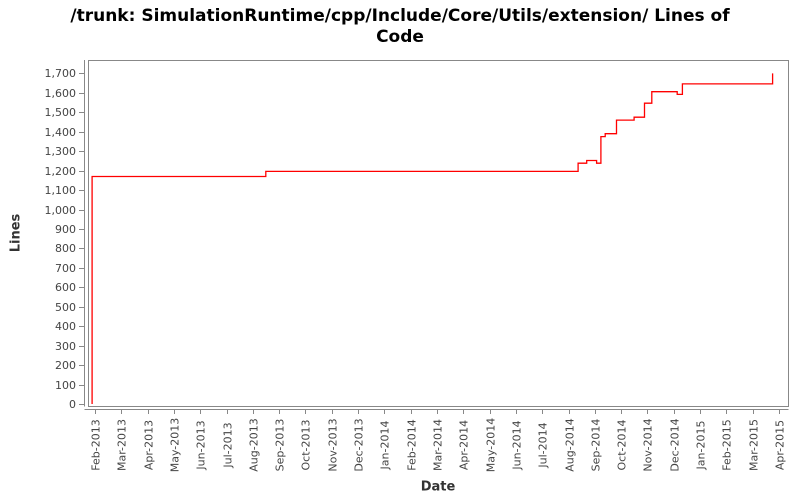 The width and height of the screenshot is (800, 500). I want to click on y-tick-label: 1,600, so click(60, 93).